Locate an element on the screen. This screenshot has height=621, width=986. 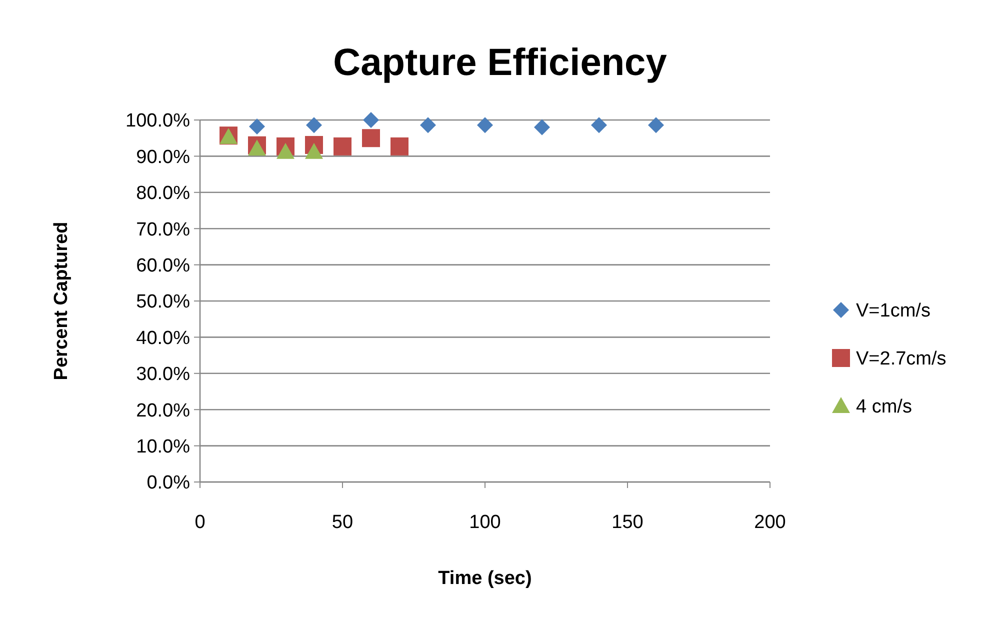
x-tick-label: 150 is located at coordinates (628, 522).